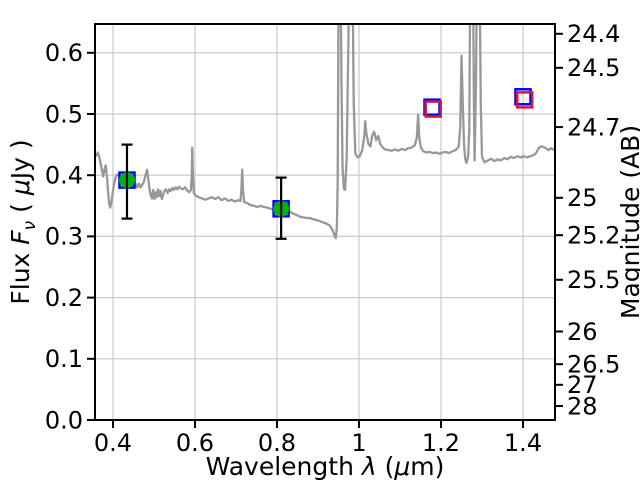 This screenshot has width=640, height=480. What do you see at coordinates (593, 364) in the screenshot?
I see `y-tick-label-right: 26.5` at bounding box center [593, 364].